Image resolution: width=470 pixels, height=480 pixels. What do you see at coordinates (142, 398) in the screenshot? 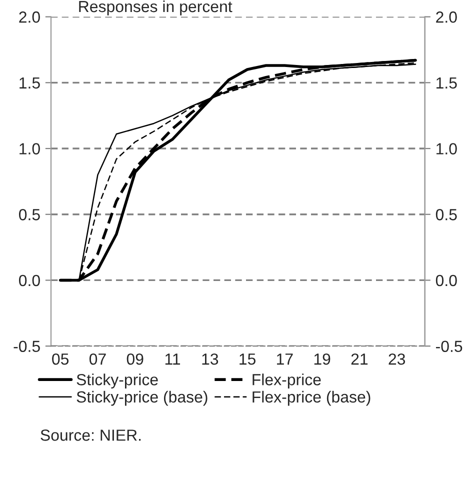
I see `legend-label: Sticky-price (base)` at bounding box center [142, 398].